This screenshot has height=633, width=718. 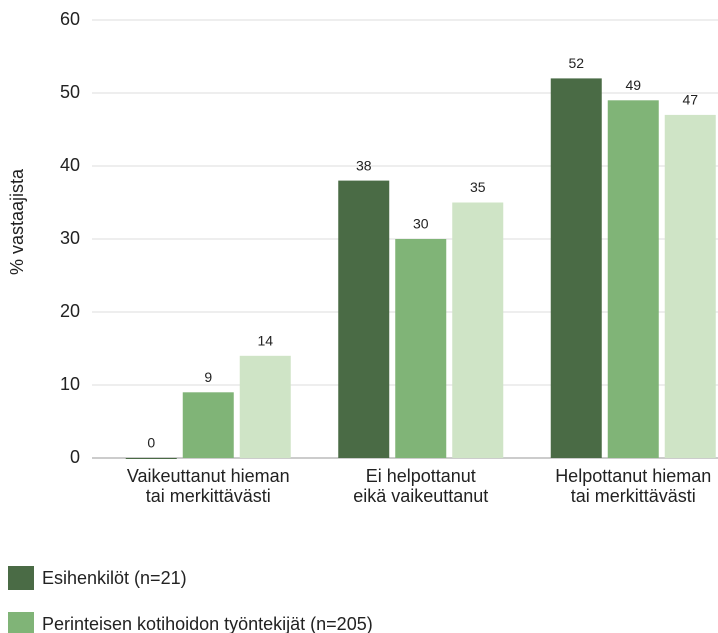 What do you see at coordinates (70, 384) in the screenshot?
I see `y-tick-label: 10` at bounding box center [70, 384].